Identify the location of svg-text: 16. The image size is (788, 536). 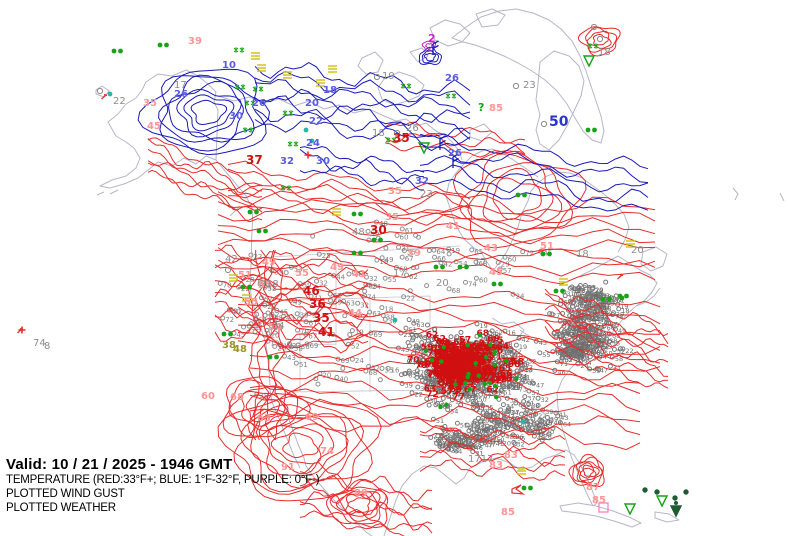
(485, 420).